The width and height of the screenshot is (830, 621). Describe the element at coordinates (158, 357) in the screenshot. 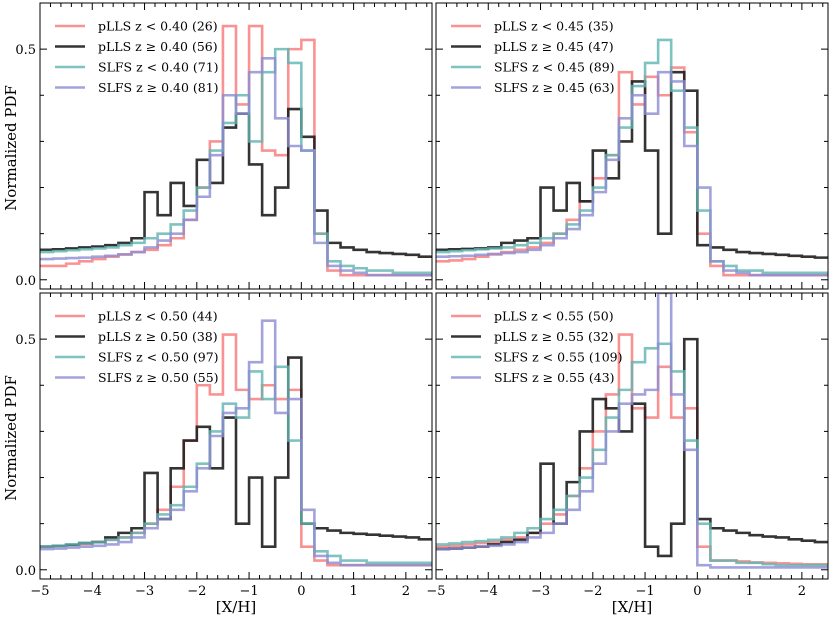

I see `legend-label: SLFS z < 0.50 (97)` at that location.